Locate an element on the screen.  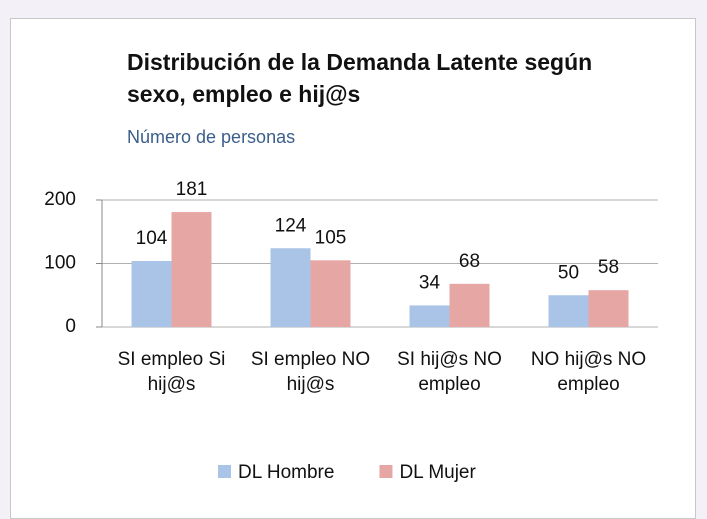
legend-label: DL Hombre is located at coordinates (286, 472).